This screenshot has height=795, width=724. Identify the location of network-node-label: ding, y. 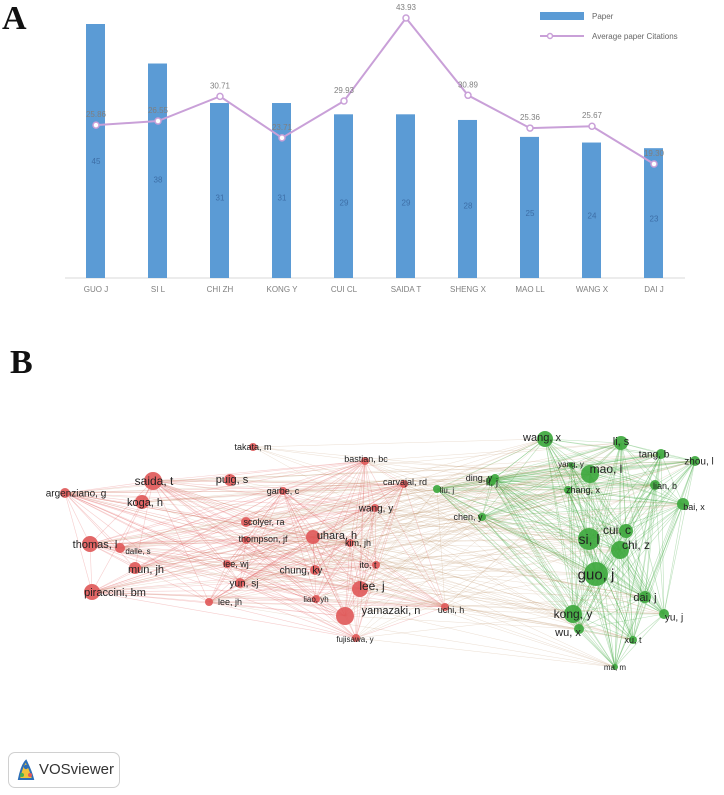
(479, 478).